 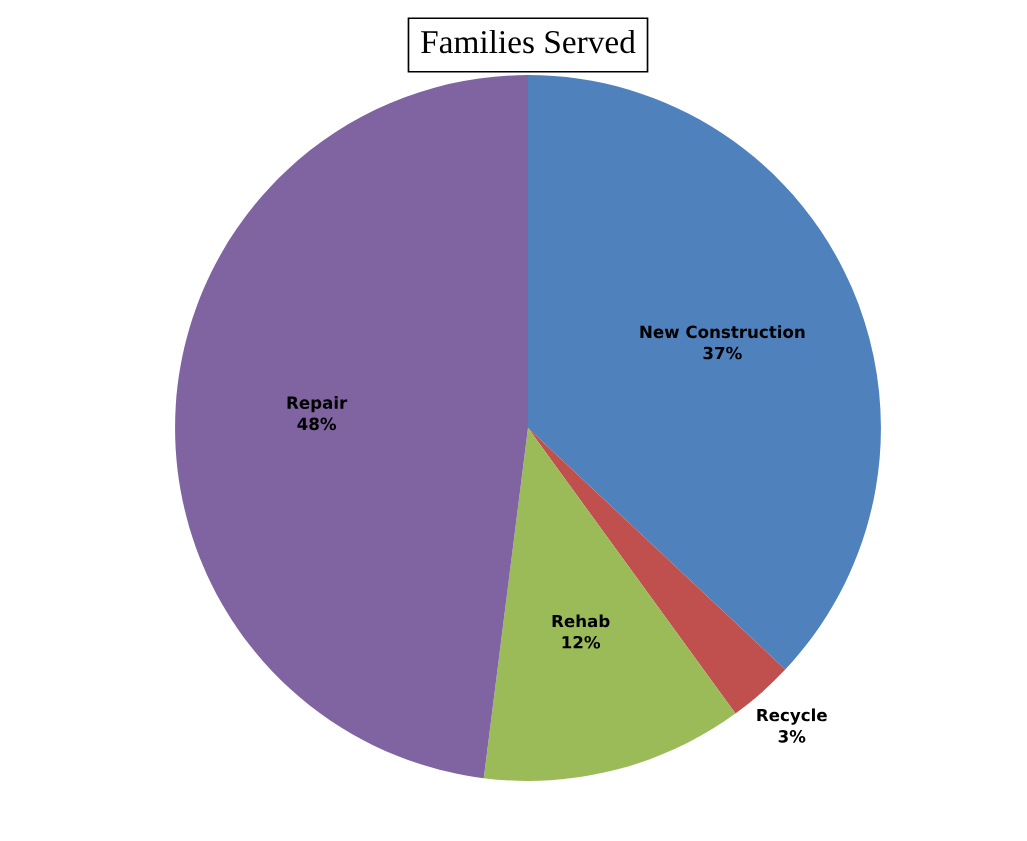 What do you see at coordinates (317, 424) in the screenshot?
I see `data-label: 48%` at bounding box center [317, 424].